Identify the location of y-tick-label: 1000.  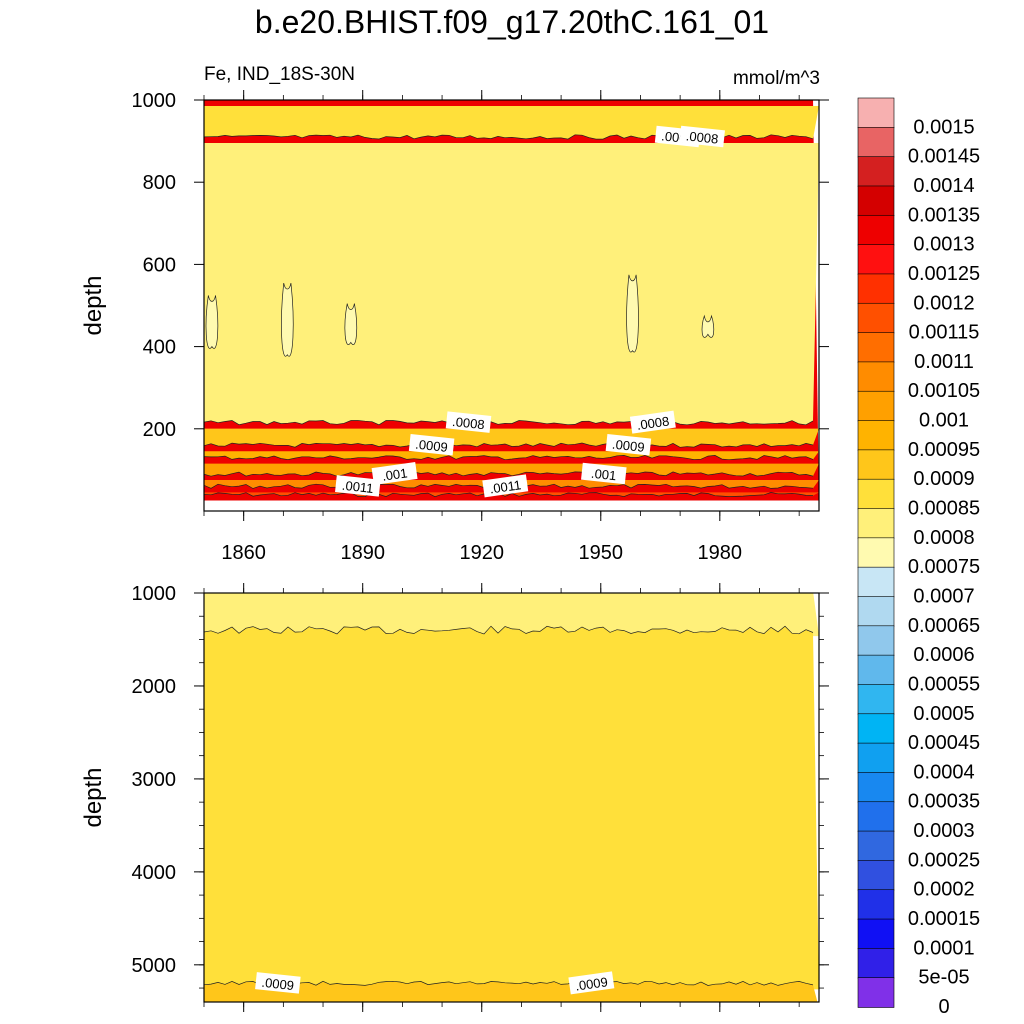
(154, 594).